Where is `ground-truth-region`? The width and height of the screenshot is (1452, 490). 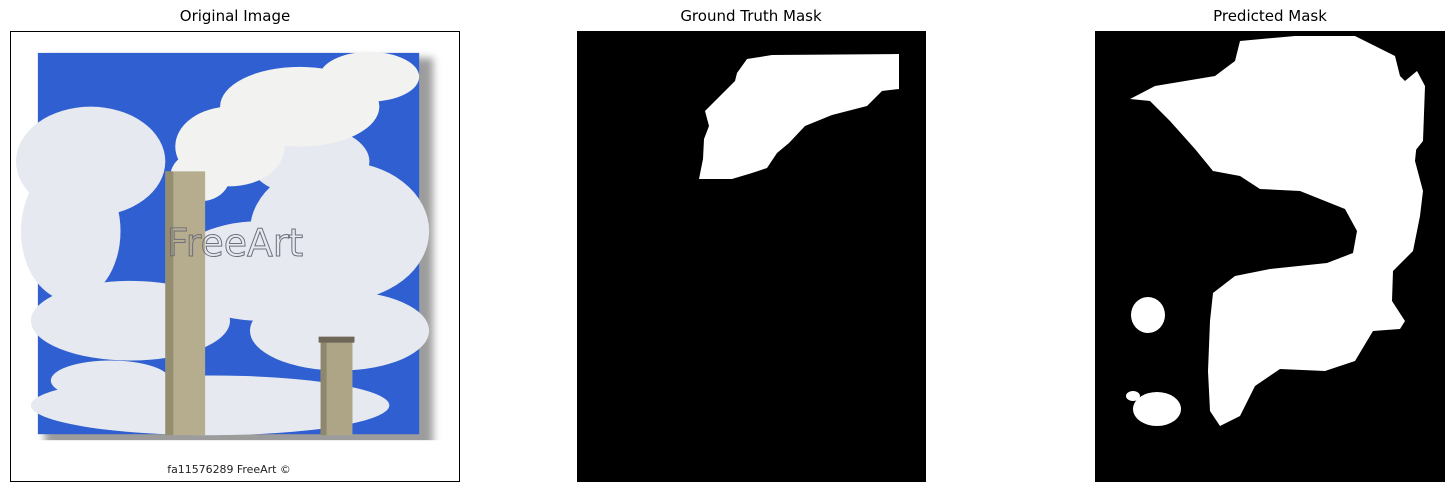 ground-truth-region is located at coordinates (799, 116).